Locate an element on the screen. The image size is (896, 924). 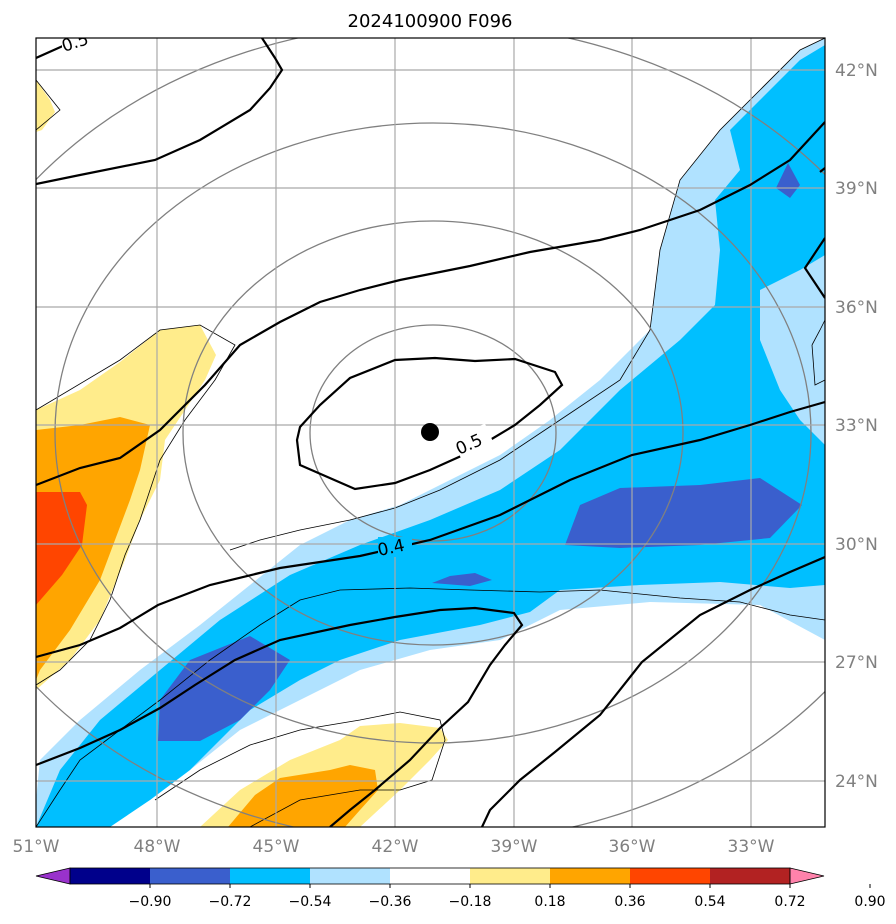
lon-tick-label: 48°W is located at coordinates (157, 847).